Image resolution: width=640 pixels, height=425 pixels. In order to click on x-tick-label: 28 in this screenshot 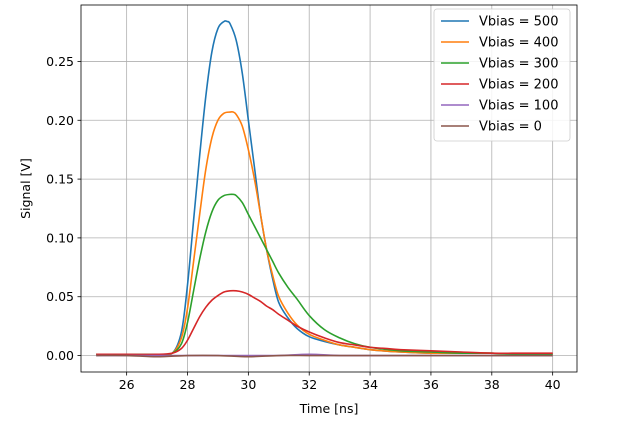, I will do `click(188, 384)`.